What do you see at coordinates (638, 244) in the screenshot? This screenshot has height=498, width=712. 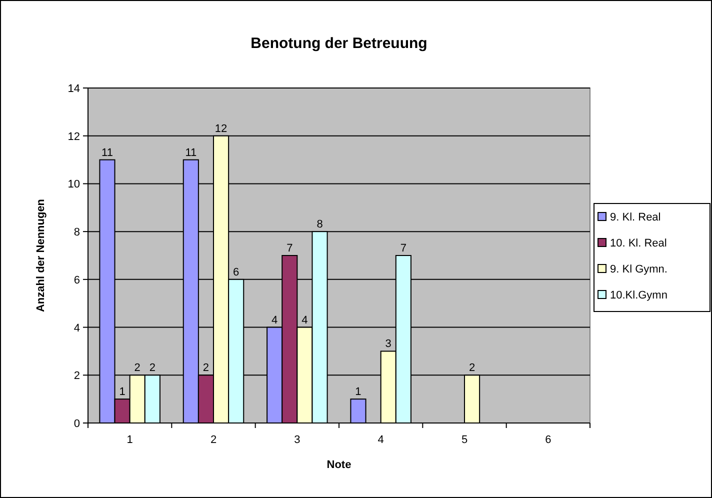 I see `legend-label: 10. Kl. Real` at bounding box center [638, 244].